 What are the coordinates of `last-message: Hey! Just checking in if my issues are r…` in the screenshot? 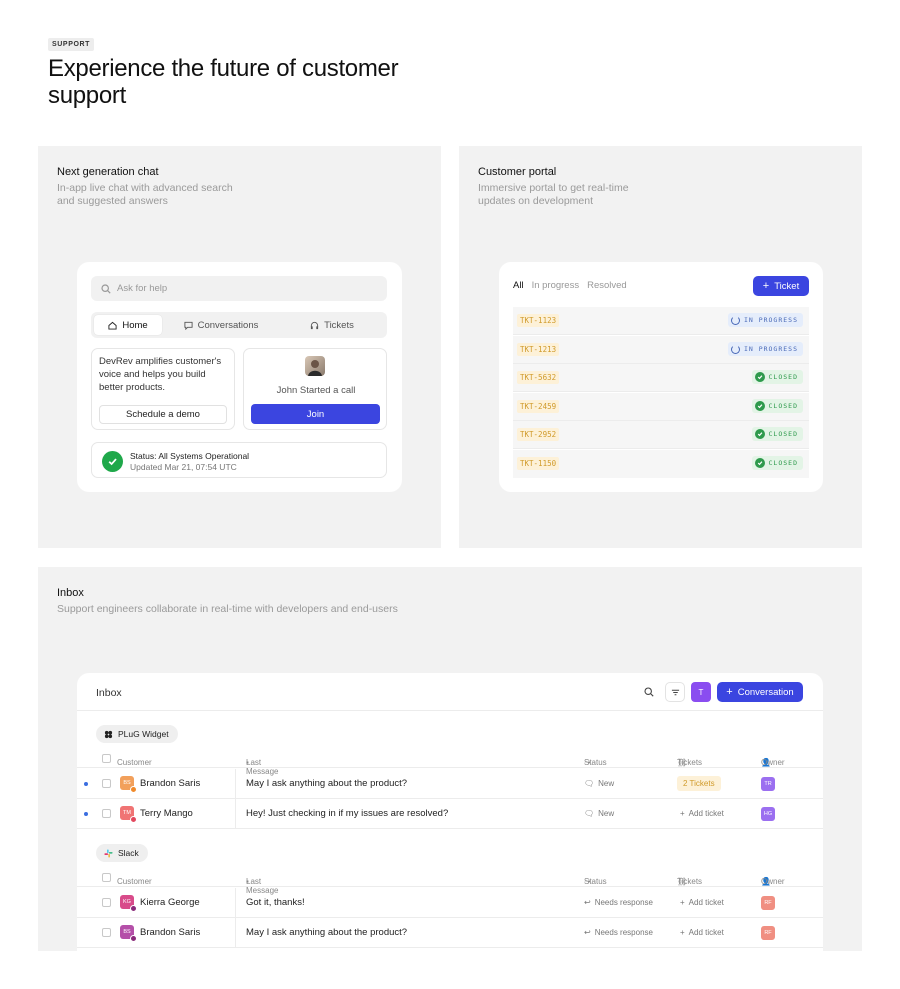 It's located at (347, 813).